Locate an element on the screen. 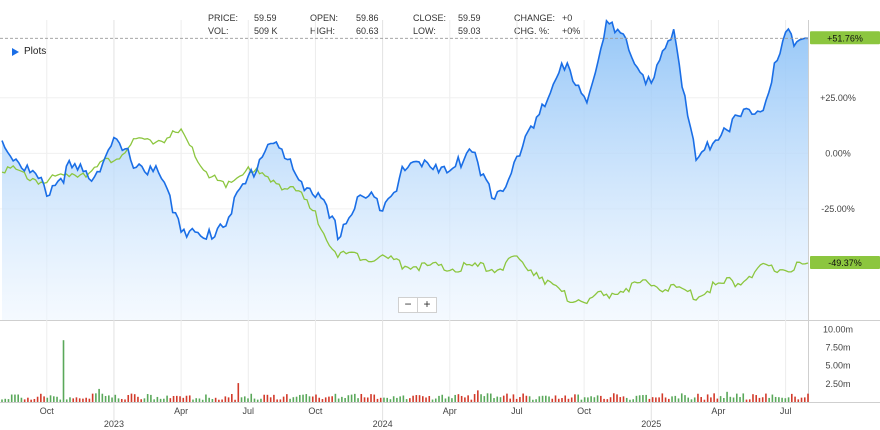 Image resolution: width=880 pixels, height=430 pixels. low-value: 59.03 is located at coordinates (469, 31).